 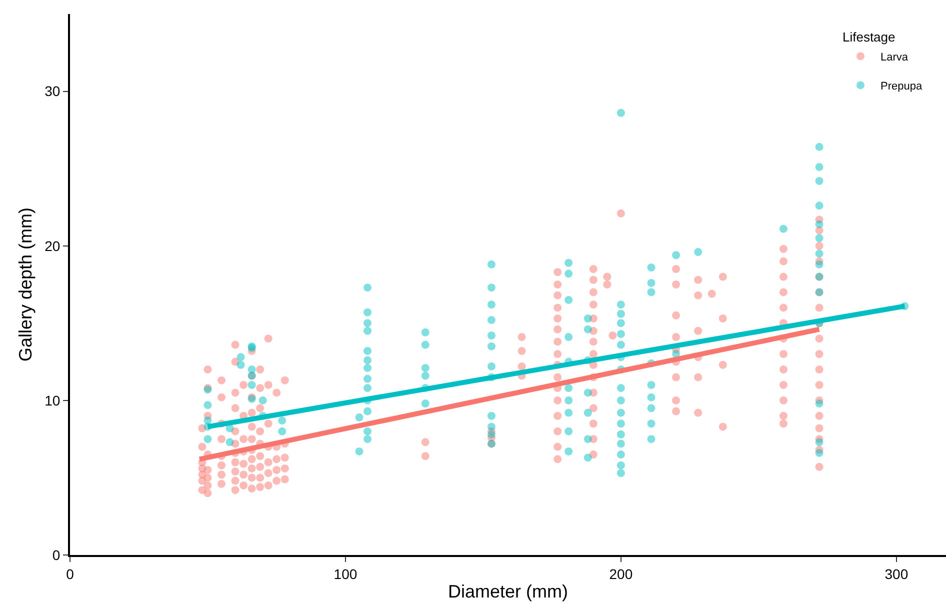 I want to click on x-tick-label: 200, so click(x=621, y=574).